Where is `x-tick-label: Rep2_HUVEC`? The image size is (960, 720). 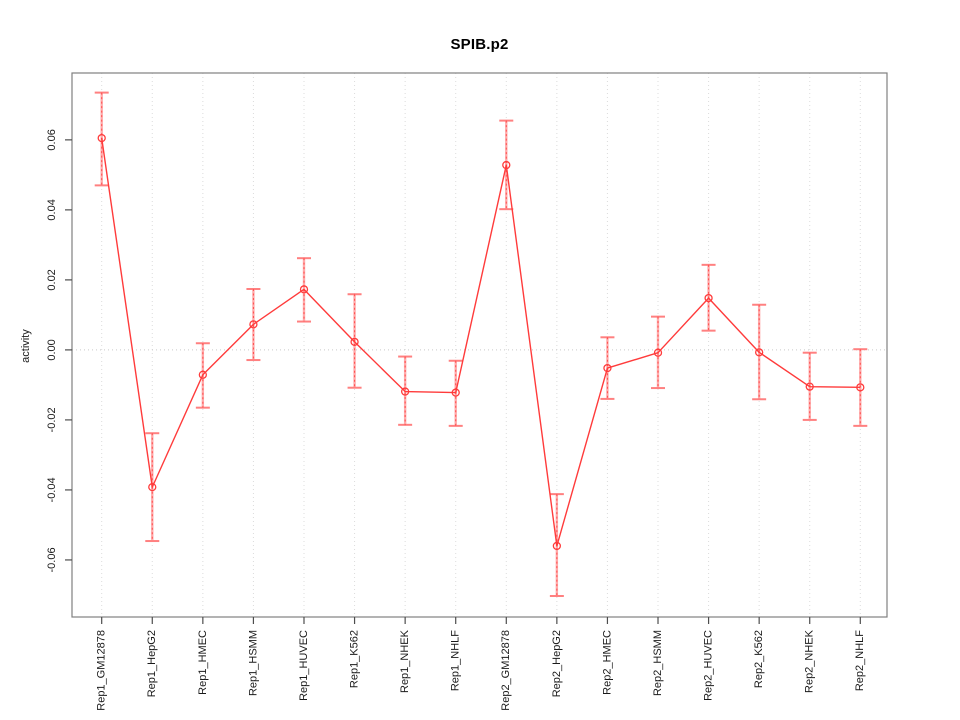 x-tick-label: Rep2_HUVEC is located at coordinates (708, 665).